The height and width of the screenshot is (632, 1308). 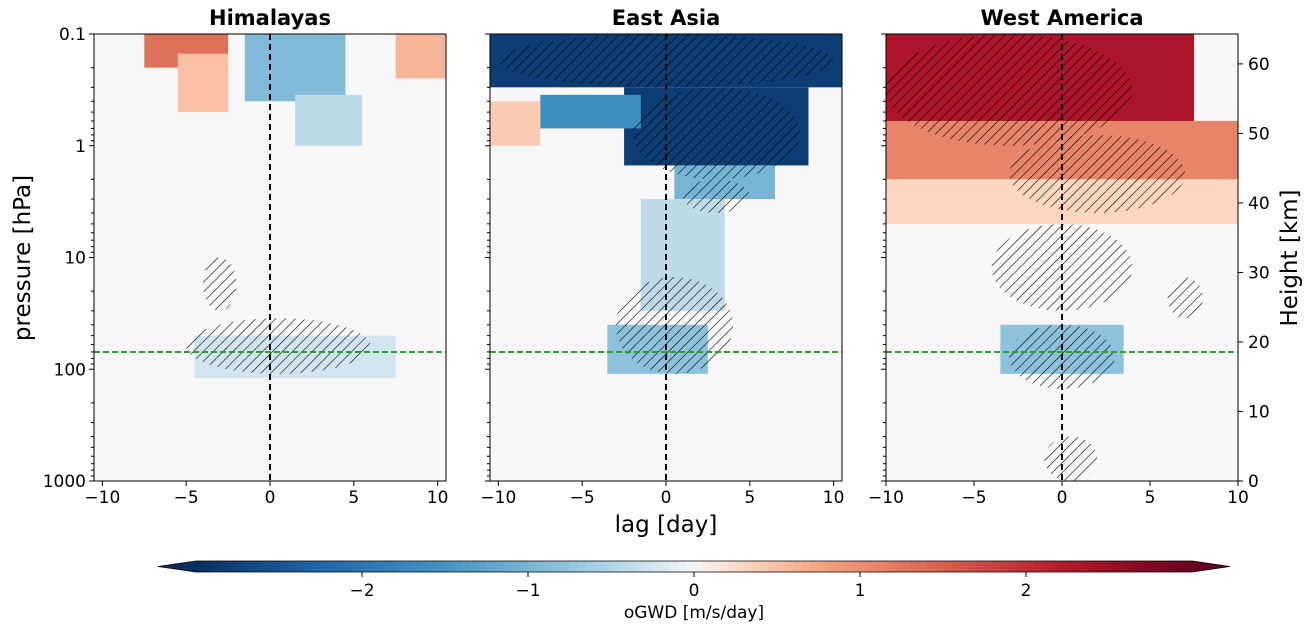 I want to click on height-tick-label: 0, so click(x=1253, y=482).